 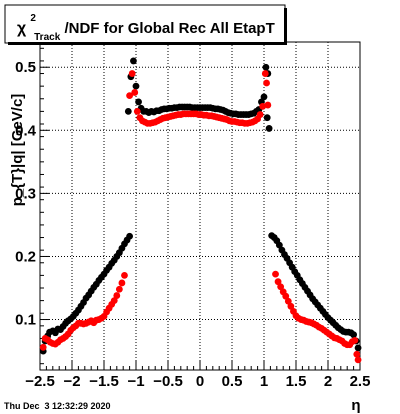 What do you see at coordinates (285, 26) in the screenshot?
I see `title-box-shadow` at bounding box center [285, 26].